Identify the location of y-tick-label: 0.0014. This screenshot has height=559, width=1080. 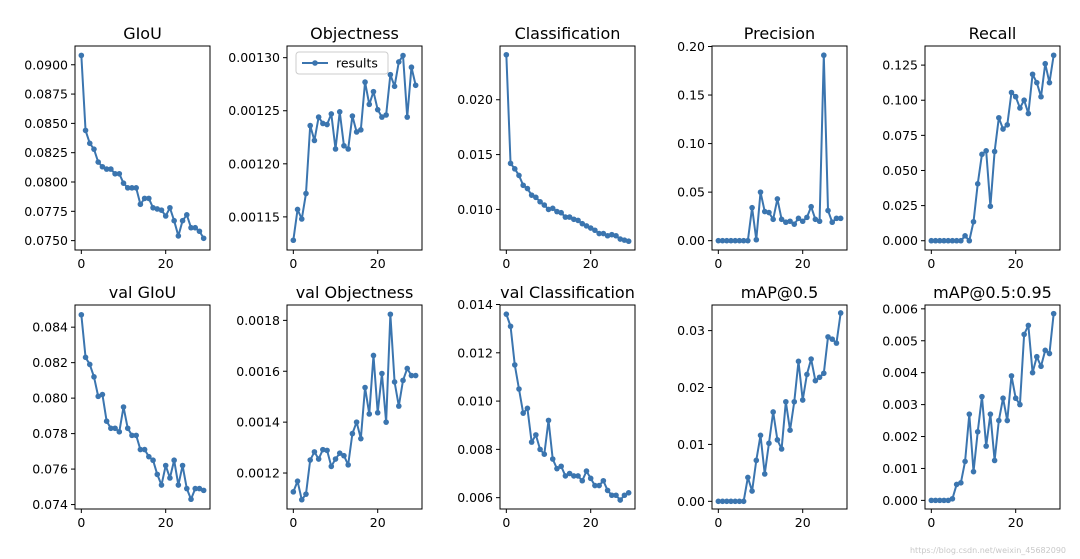
(258, 422).